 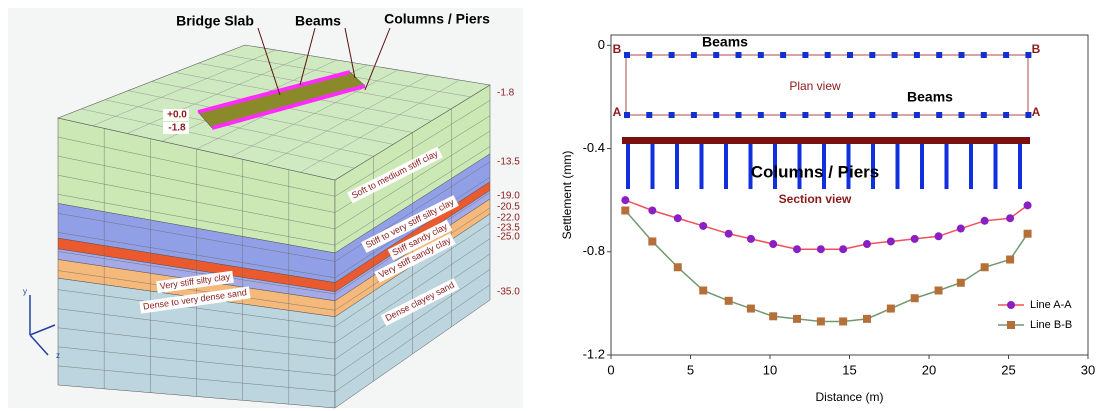 I want to click on axis-arrow, so click(x=42, y=330).